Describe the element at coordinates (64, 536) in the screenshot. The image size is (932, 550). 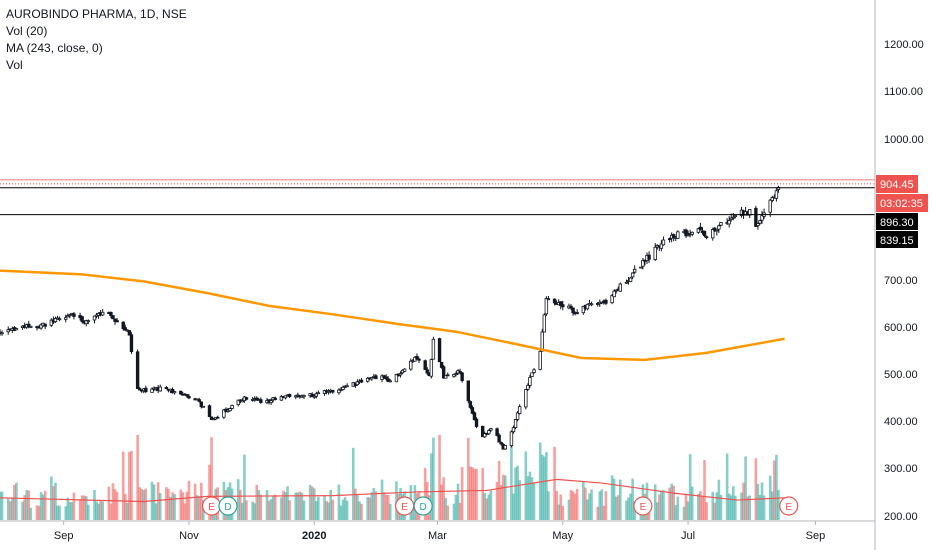
I see `time-tick-label: Sep` at that location.